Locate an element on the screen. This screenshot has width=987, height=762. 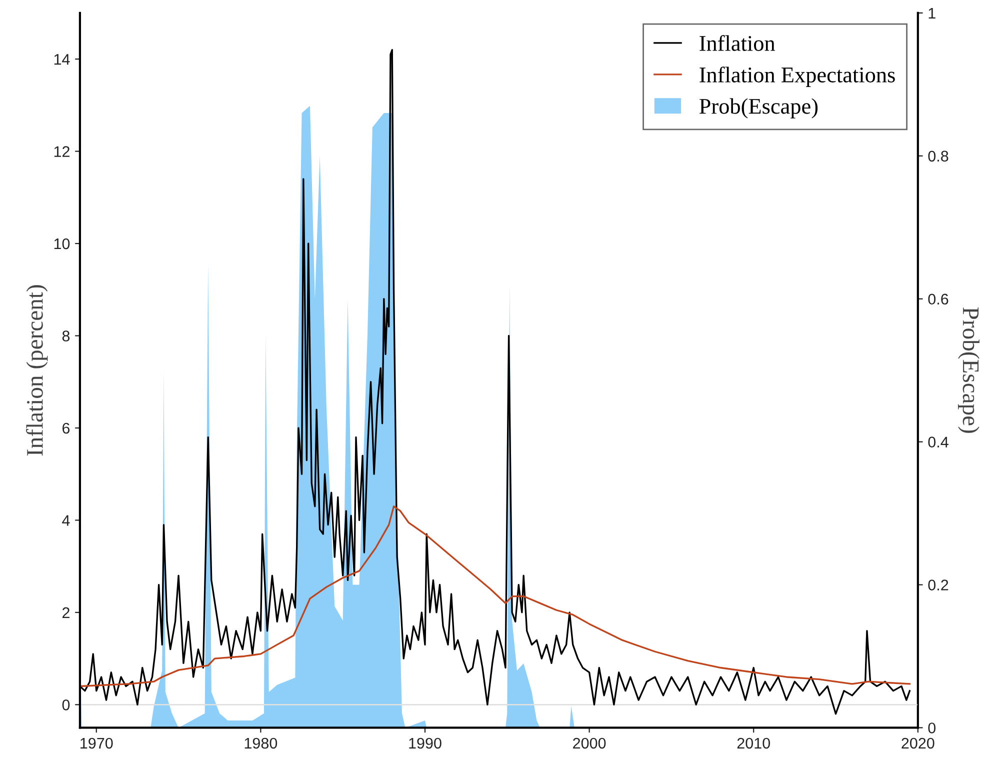
y-tick-label: 8 is located at coordinates (66, 336).